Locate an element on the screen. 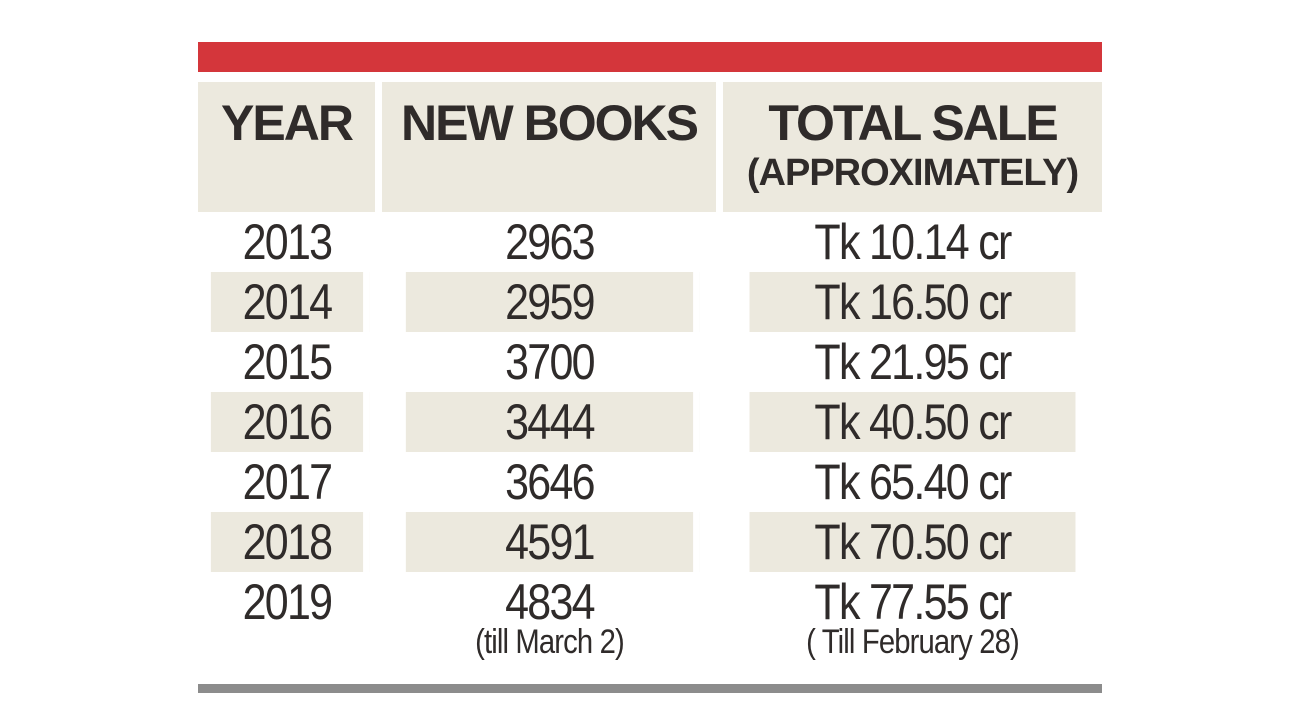  total-sale-cell-note: ( Till February 28) is located at coordinates (913, 642).